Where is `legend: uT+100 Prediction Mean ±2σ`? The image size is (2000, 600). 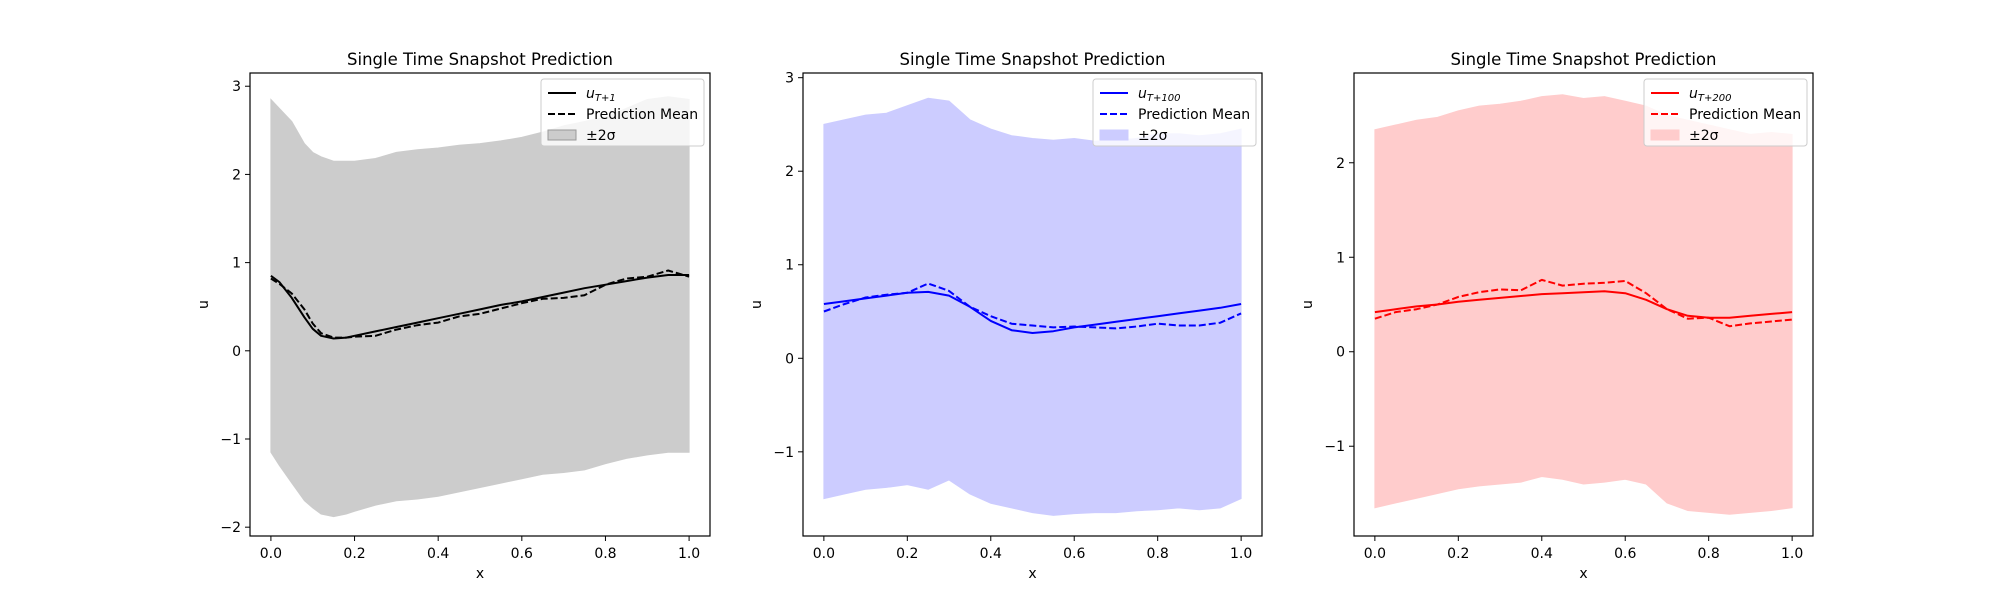
legend: uT+100 Prediction Mean ±2σ is located at coordinates (1174, 112).